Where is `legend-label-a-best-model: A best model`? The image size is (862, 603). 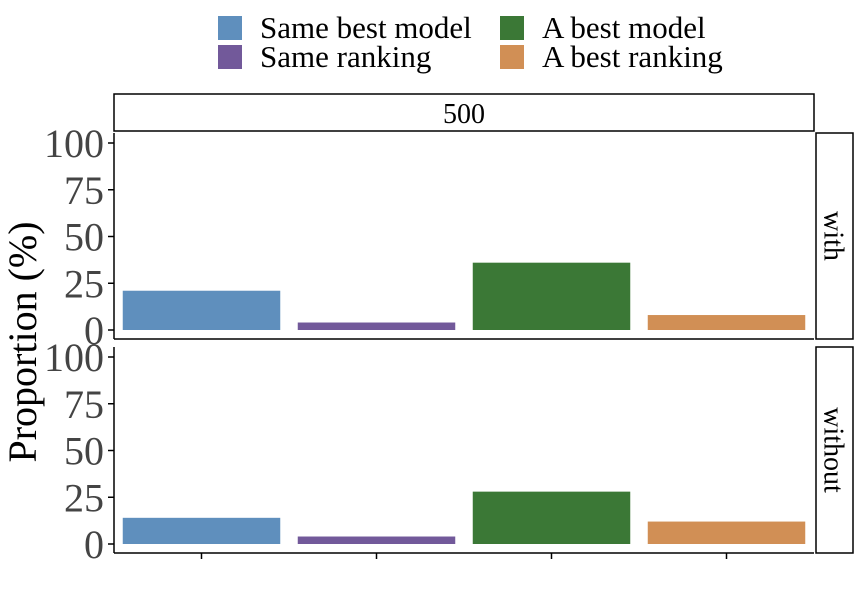 legend-label-a-best-model: A best model is located at coordinates (624, 27).